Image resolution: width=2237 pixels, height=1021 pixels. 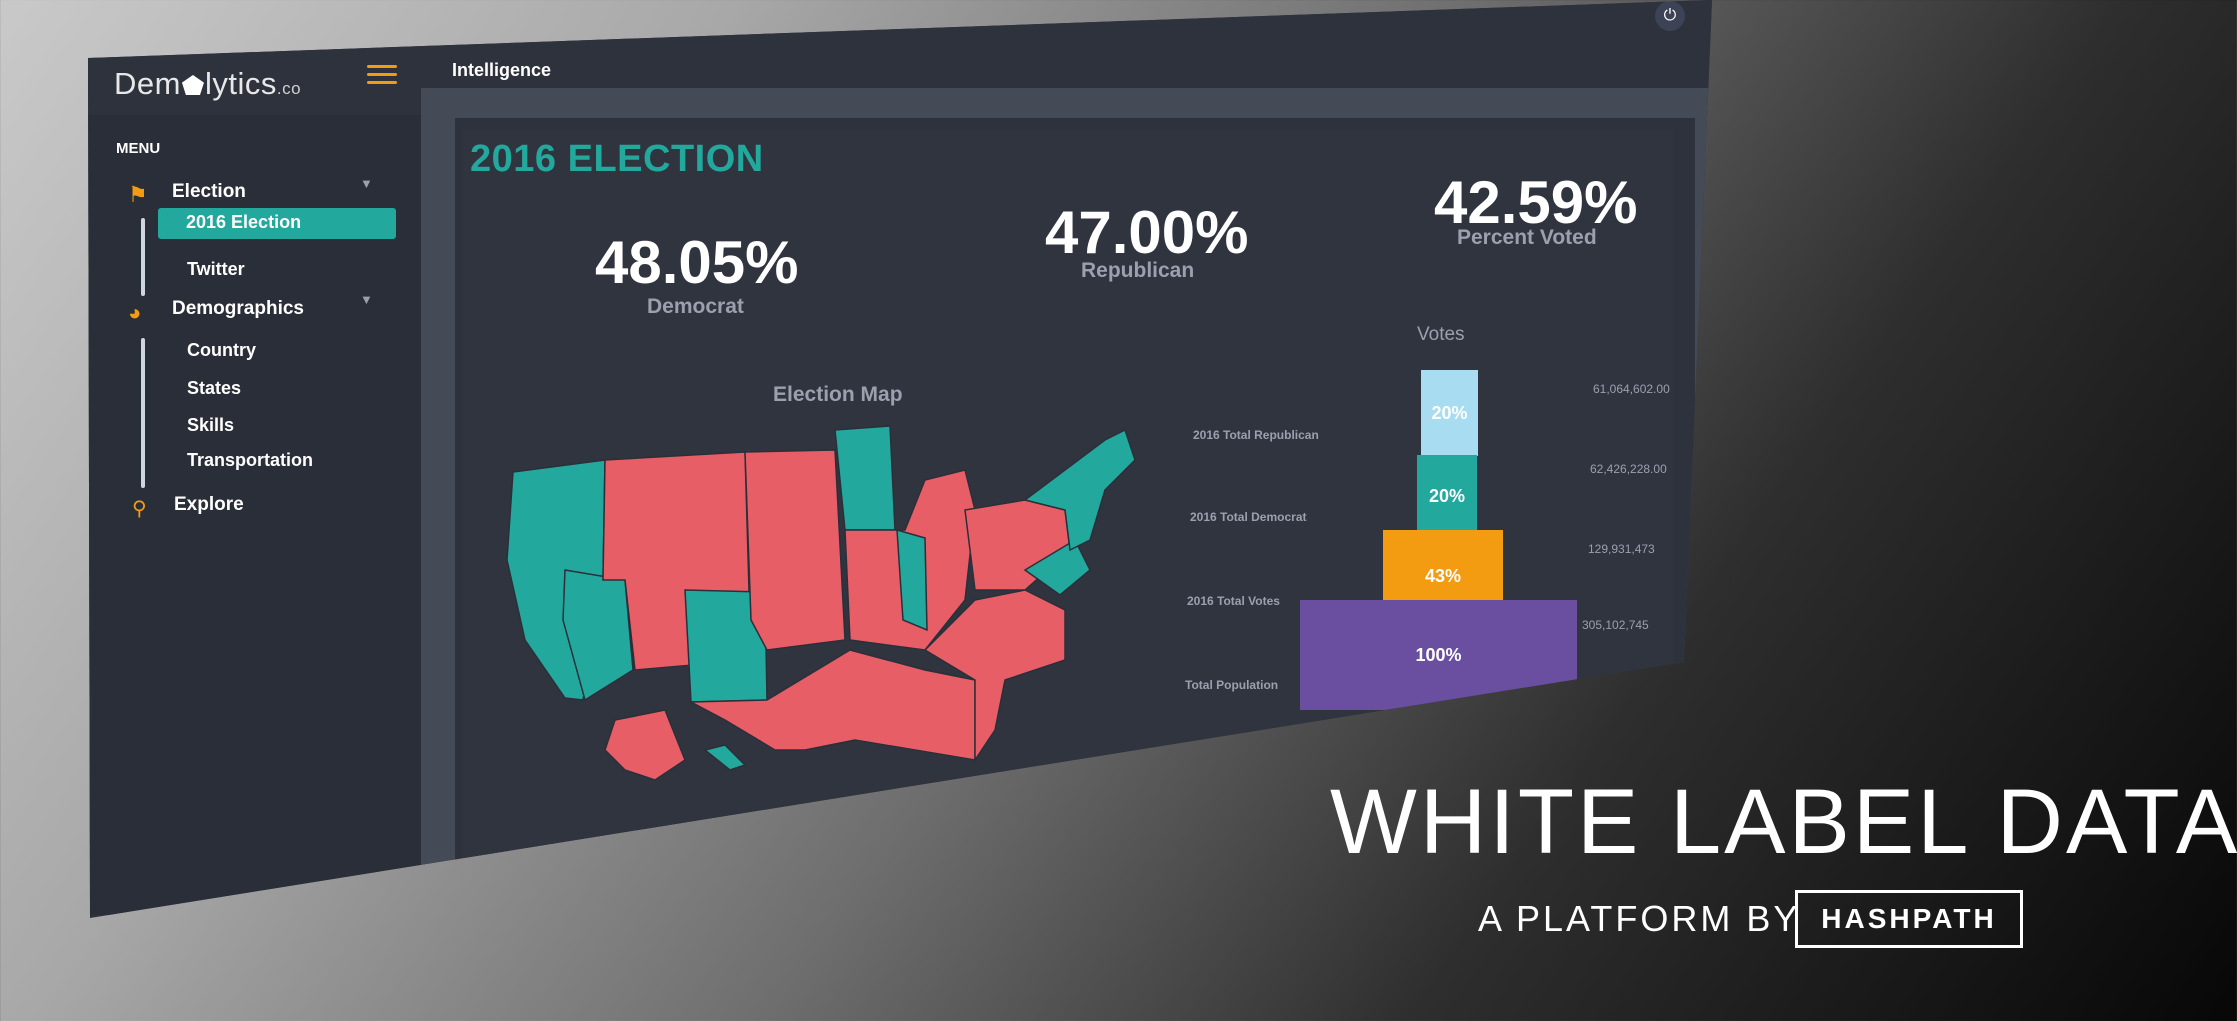 What do you see at coordinates (617, 159) in the screenshot?
I see `page-title: 2016 ELECTION` at bounding box center [617, 159].